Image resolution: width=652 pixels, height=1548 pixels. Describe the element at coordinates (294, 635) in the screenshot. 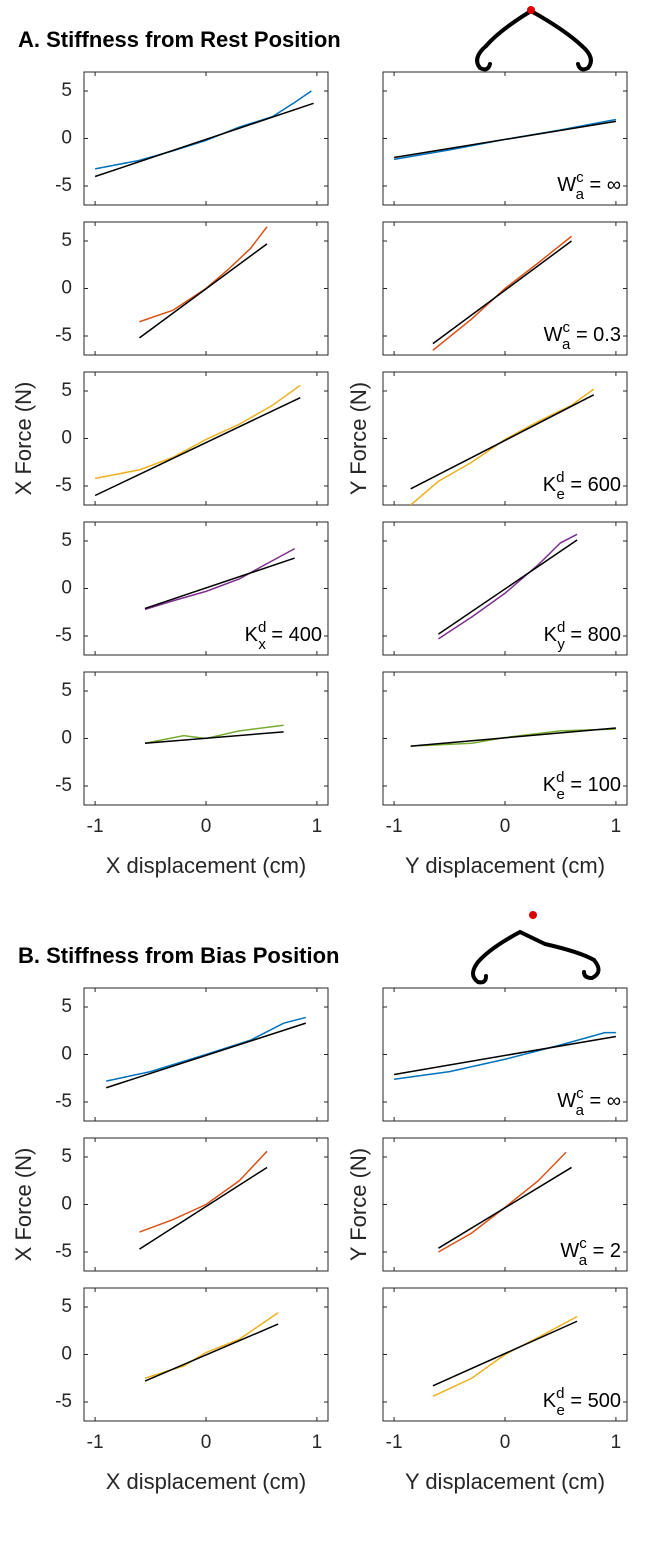

I see `annotation-text: = 400` at that location.